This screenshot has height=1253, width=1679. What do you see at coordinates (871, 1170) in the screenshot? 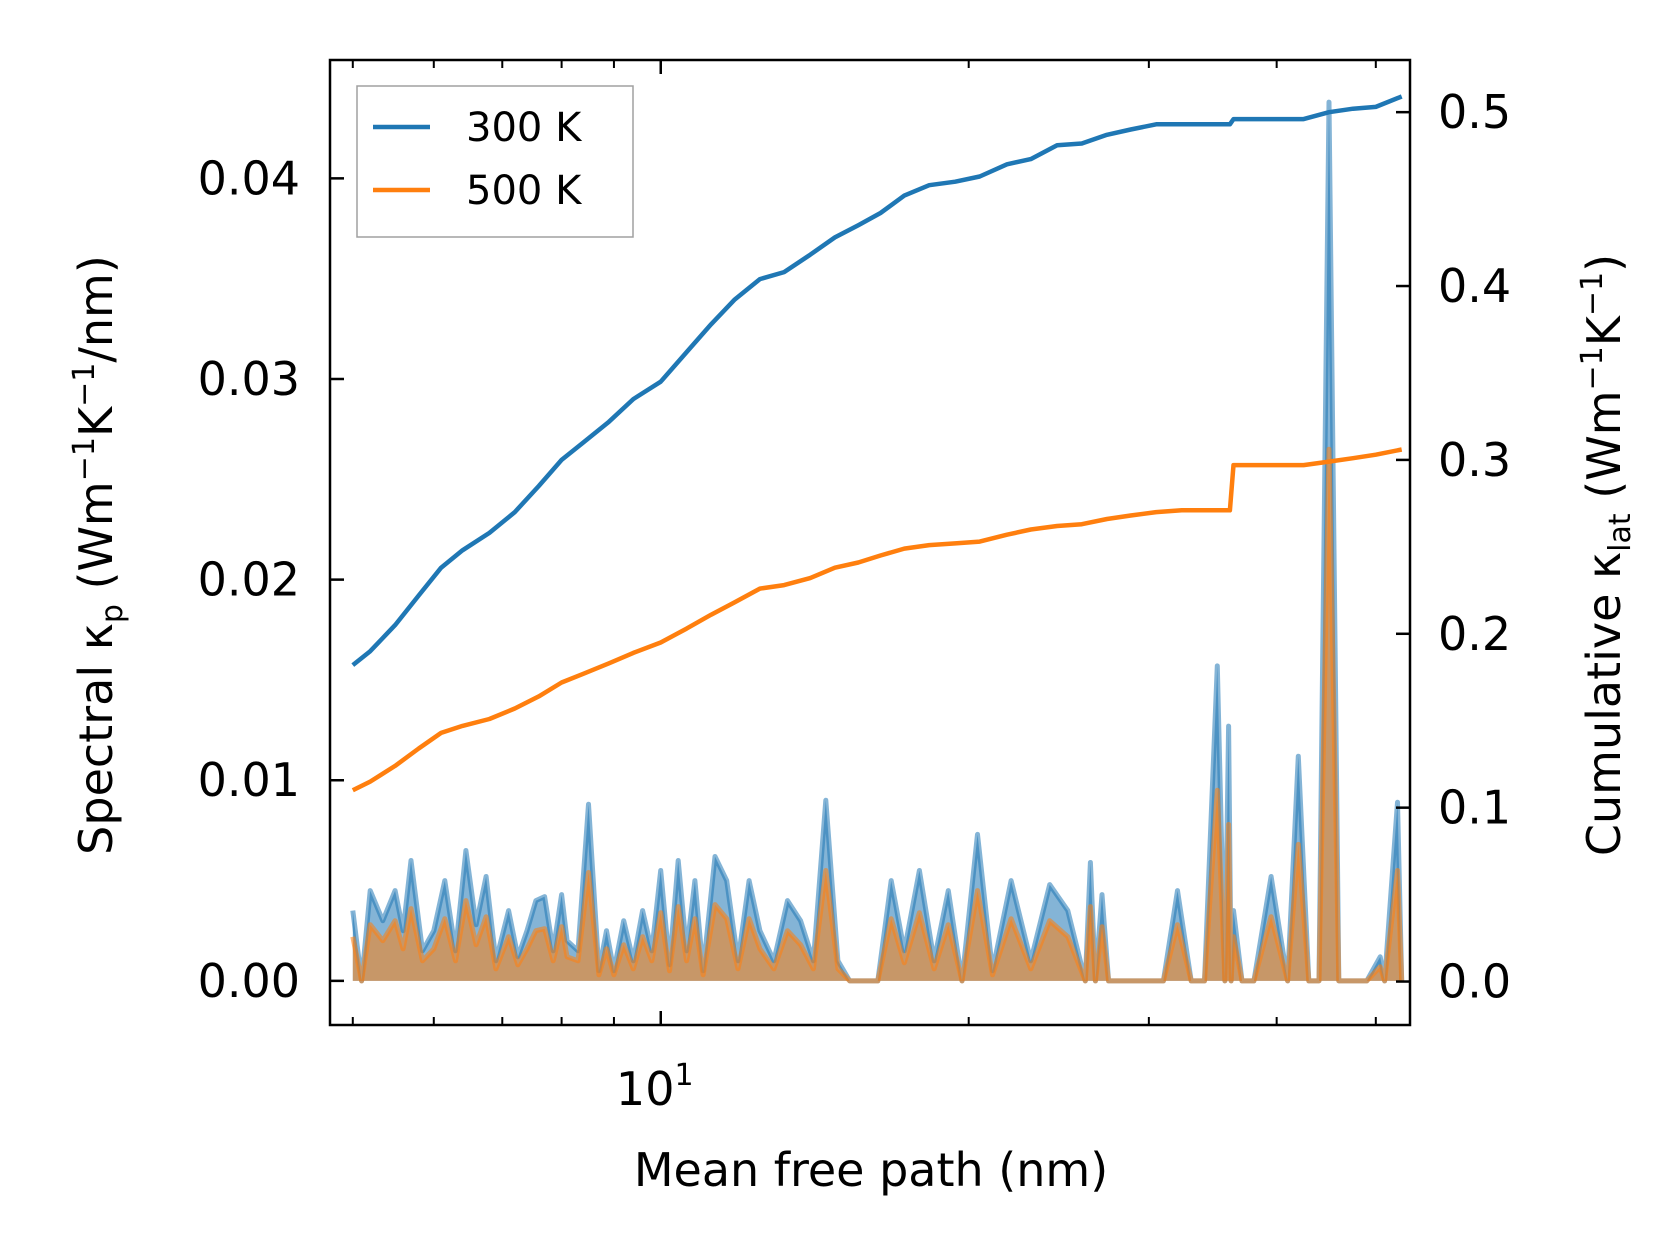
I see `x-axis-title: Mean free path (nm)` at bounding box center [871, 1170].